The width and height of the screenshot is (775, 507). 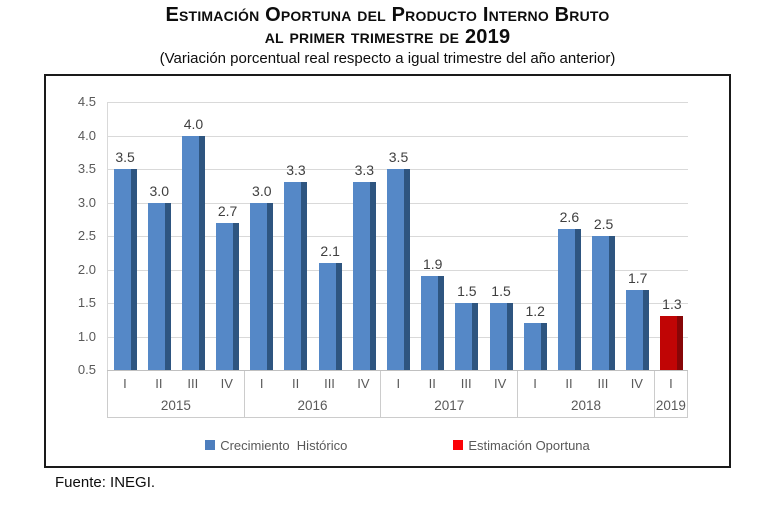 I want to click on bar-value-label: 1.3, so click(x=672, y=304).